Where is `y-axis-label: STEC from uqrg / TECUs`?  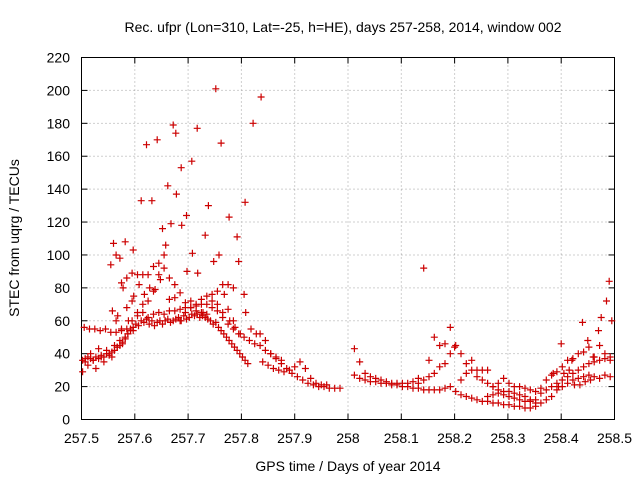
y-axis-label: STEC from uqrg / TECUs is located at coordinates (14, 238).